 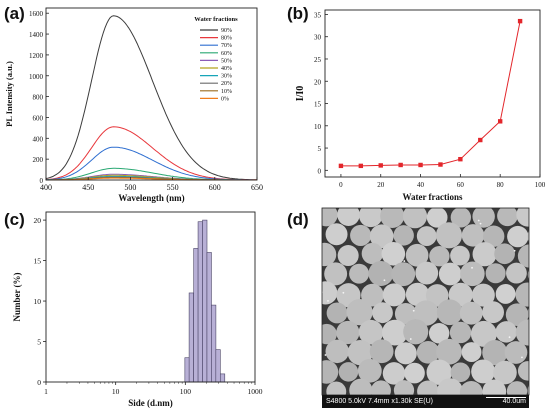 What do you see at coordinates (173, 187) in the screenshot?
I see `x-tick-label: 550` at bounding box center [173, 187].